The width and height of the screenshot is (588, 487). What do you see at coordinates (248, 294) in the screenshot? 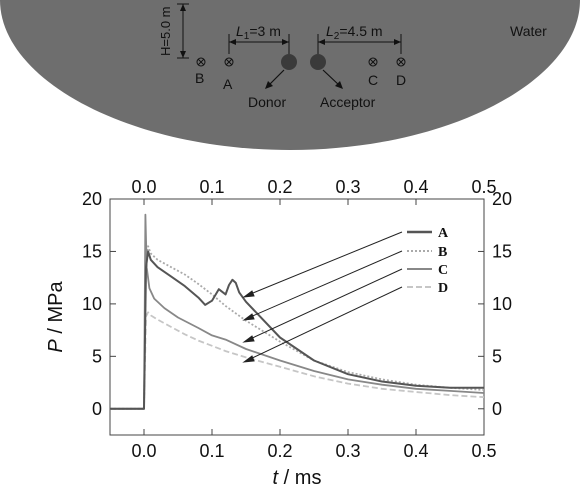
I see `pointer-a-head` at bounding box center [248, 294].